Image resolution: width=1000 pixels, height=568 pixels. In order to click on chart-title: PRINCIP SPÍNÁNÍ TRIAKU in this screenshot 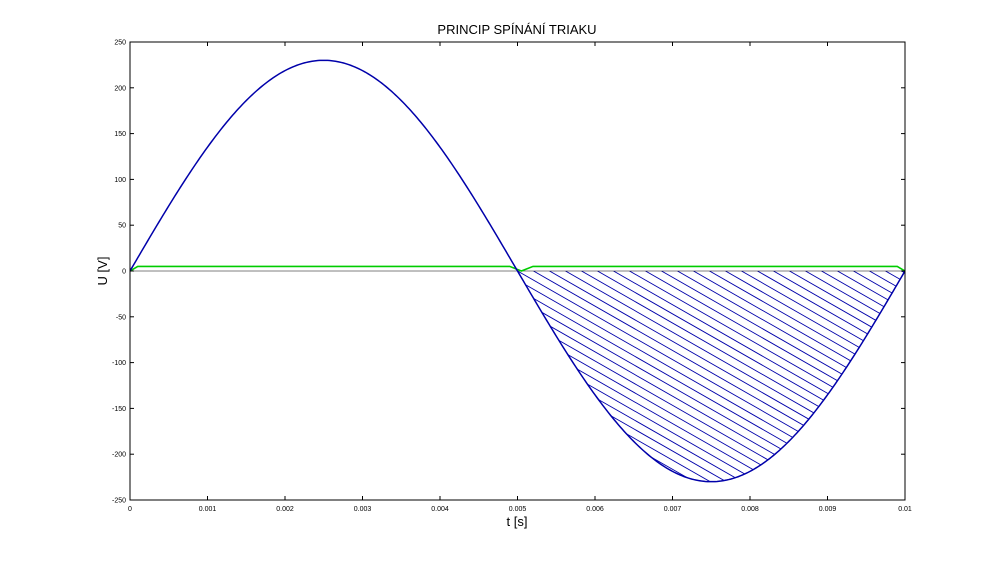, I will do `click(516, 29)`.